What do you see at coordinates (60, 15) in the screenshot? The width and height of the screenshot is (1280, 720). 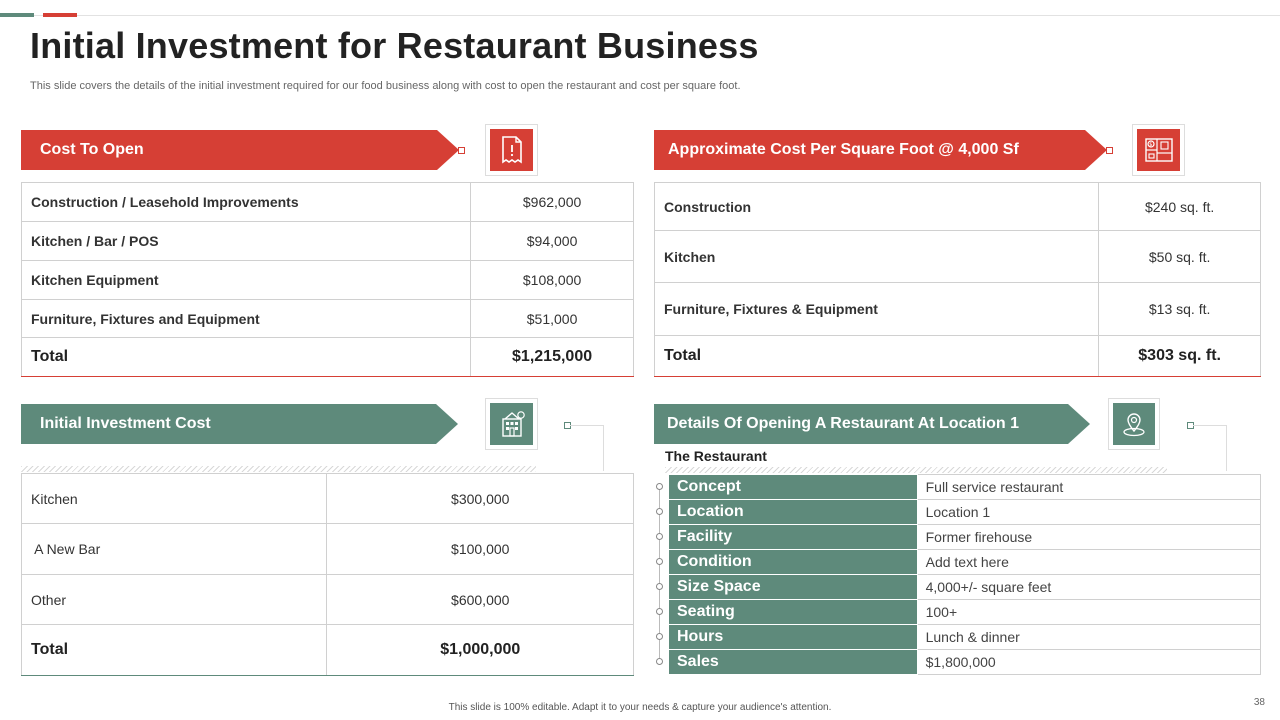 I see `header-accent-red` at bounding box center [60, 15].